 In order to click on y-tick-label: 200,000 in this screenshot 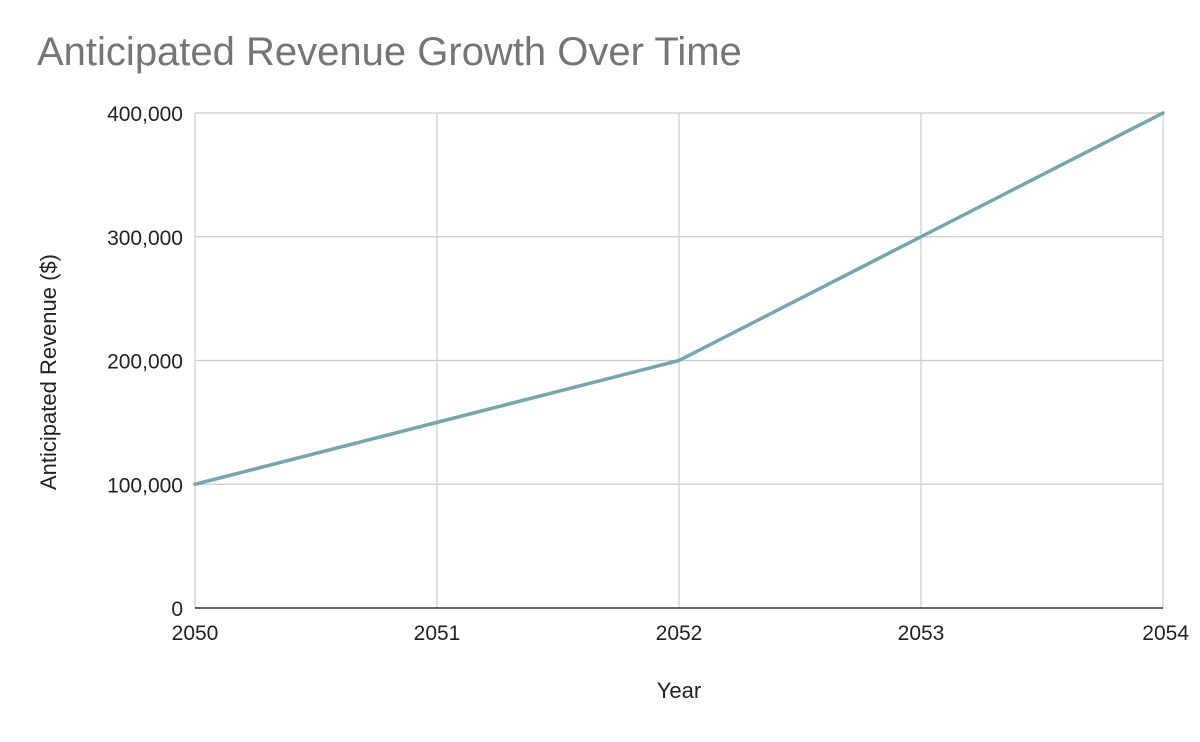, I will do `click(145, 362)`.